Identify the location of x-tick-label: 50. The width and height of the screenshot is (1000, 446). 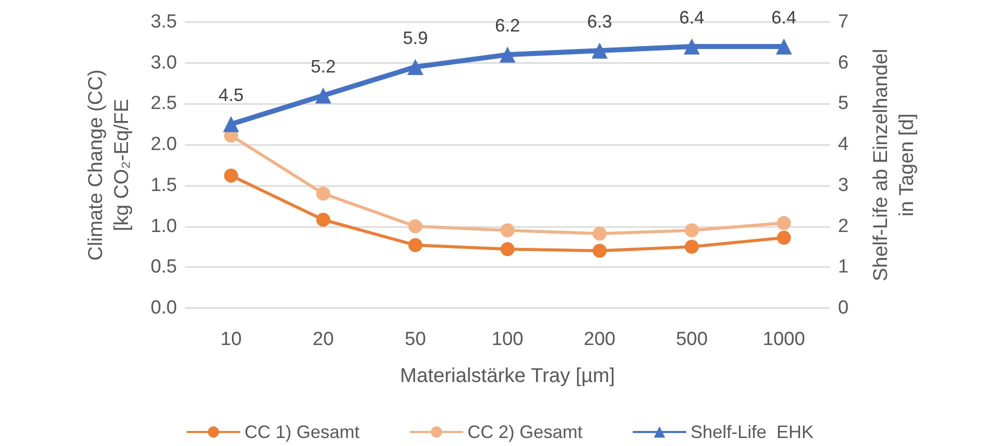
(415, 339).